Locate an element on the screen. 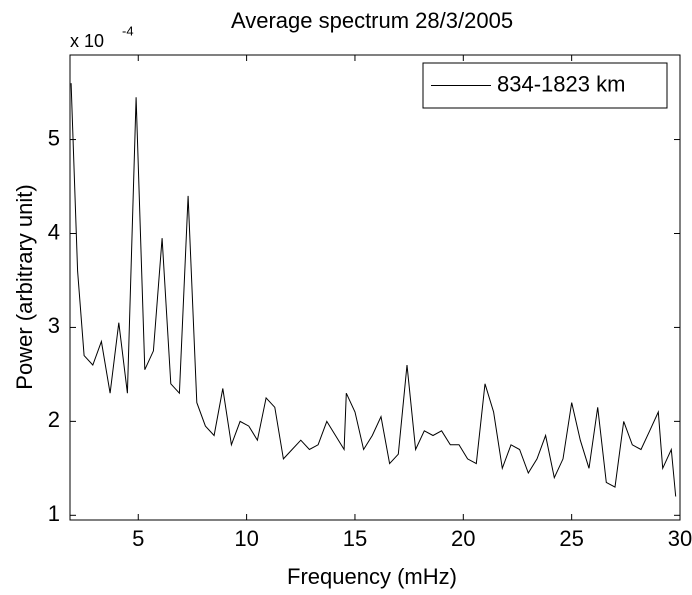  x-axis-label: Frequency (mHz) is located at coordinates (372, 576).